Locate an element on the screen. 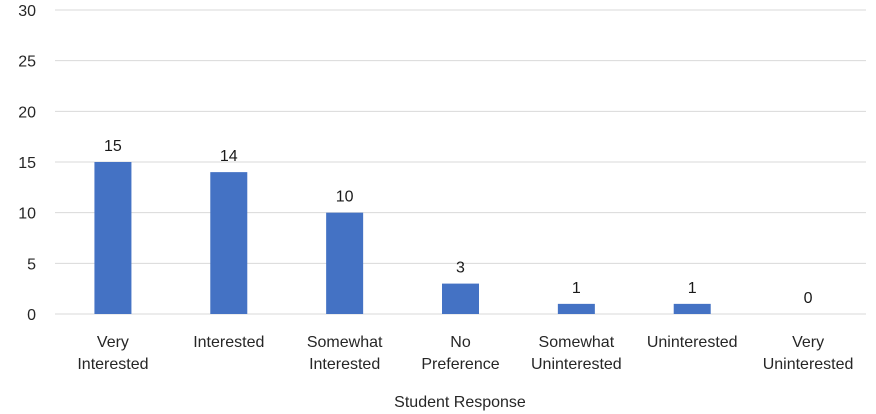 The image size is (876, 414). y-tick-label: 5 is located at coordinates (31, 264).